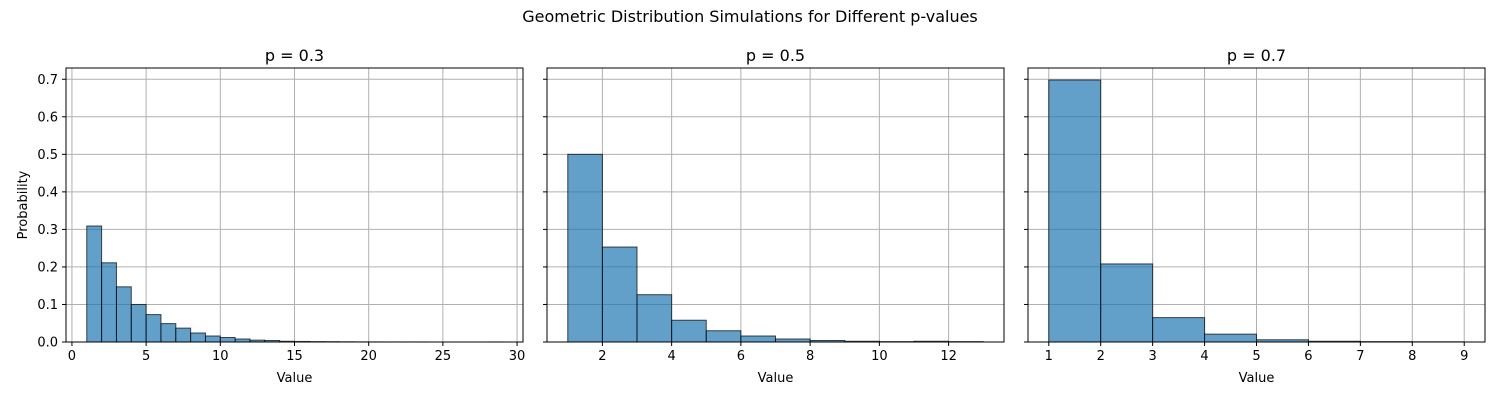 The width and height of the screenshot is (1500, 400). I want to click on x-tick-label: 9, so click(1464, 356).